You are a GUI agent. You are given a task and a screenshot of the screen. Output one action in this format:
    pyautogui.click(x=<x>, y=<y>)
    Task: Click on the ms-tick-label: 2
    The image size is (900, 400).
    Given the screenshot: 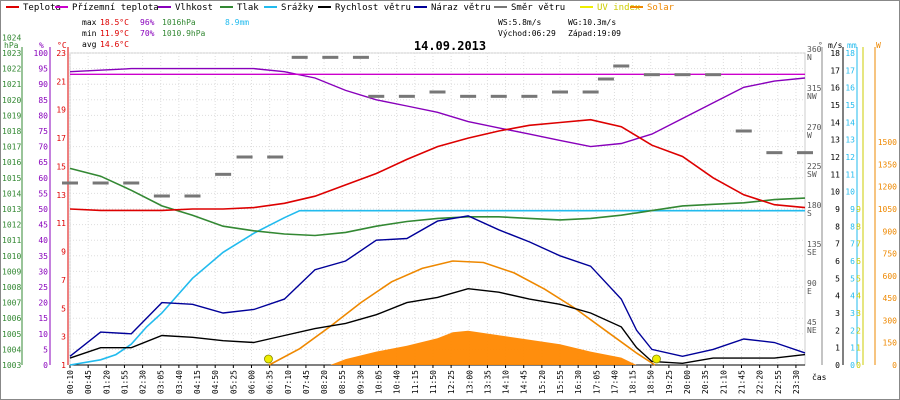 What is the action you would take?
    pyautogui.click(x=837, y=330)
    